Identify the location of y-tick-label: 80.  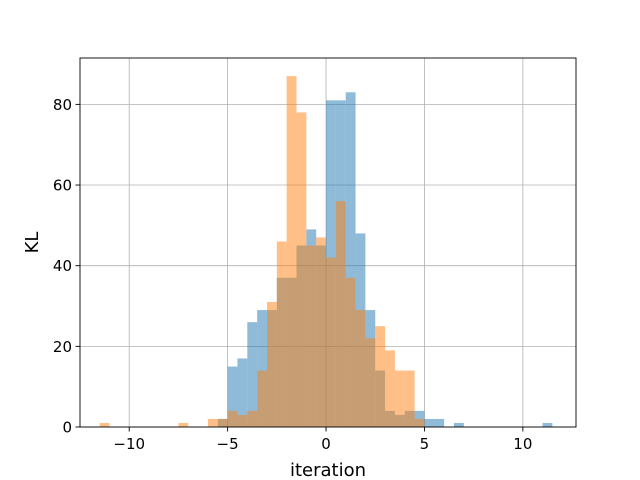
(62, 105).